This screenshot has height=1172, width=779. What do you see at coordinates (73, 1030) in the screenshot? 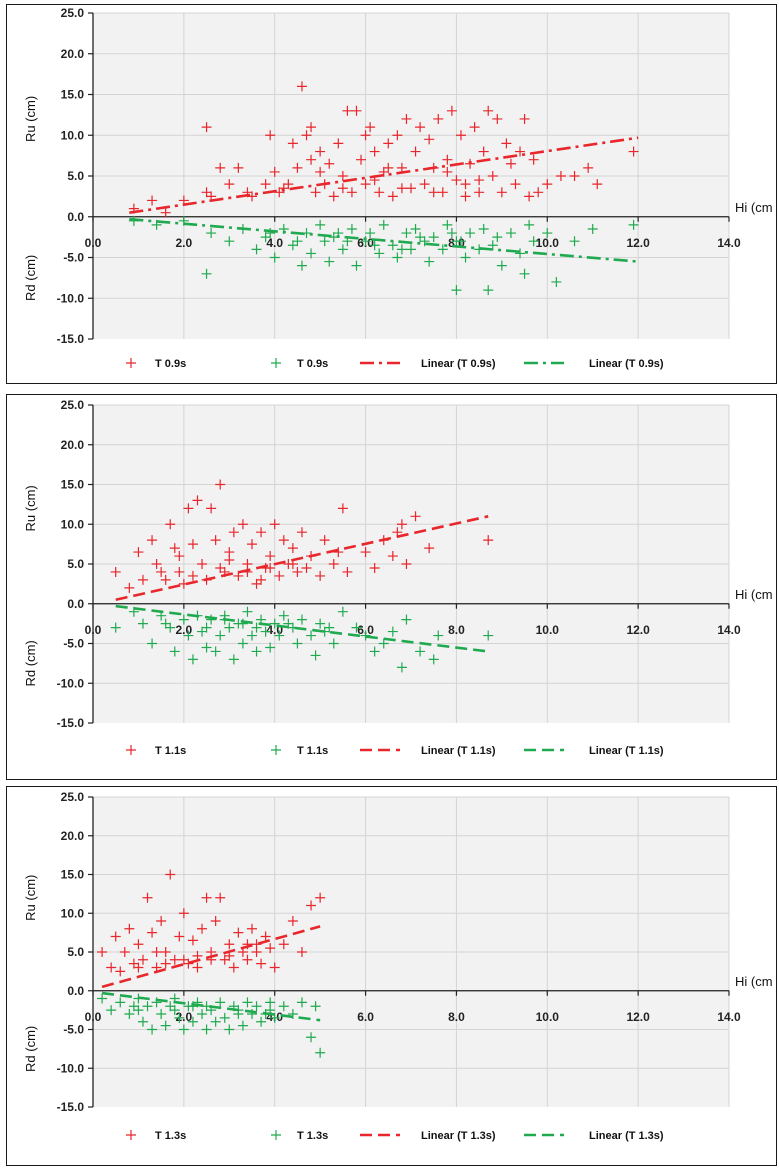
I see `y-tick-label: -5.0` at bounding box center [73, 1030].